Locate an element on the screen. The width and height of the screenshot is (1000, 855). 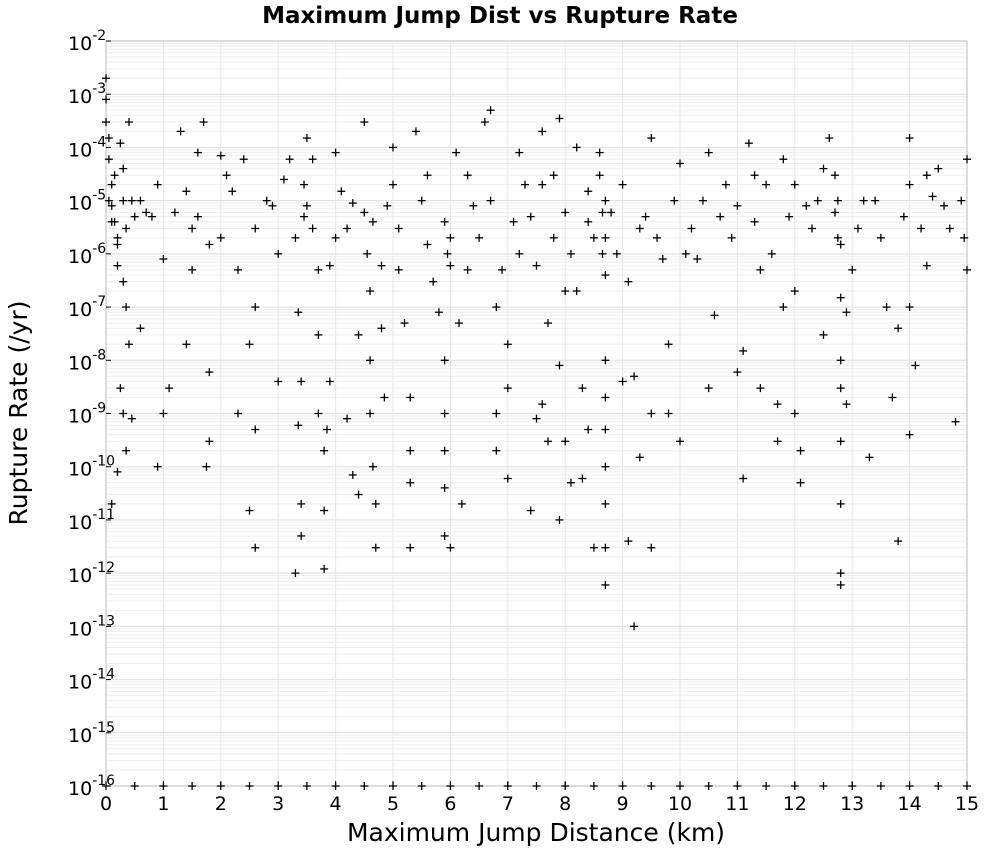
y-tick-label: 10⁻⁷ is located at coordinates (87, 307).